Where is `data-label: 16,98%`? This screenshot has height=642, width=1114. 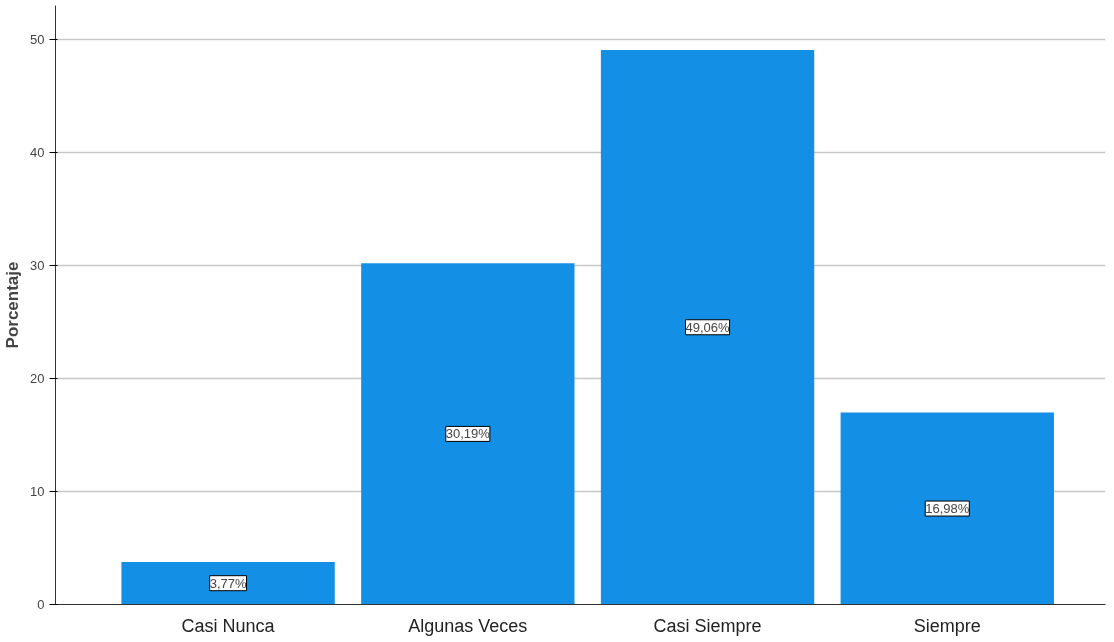
data-label: 16,98% is located at coordinates (947, 509).